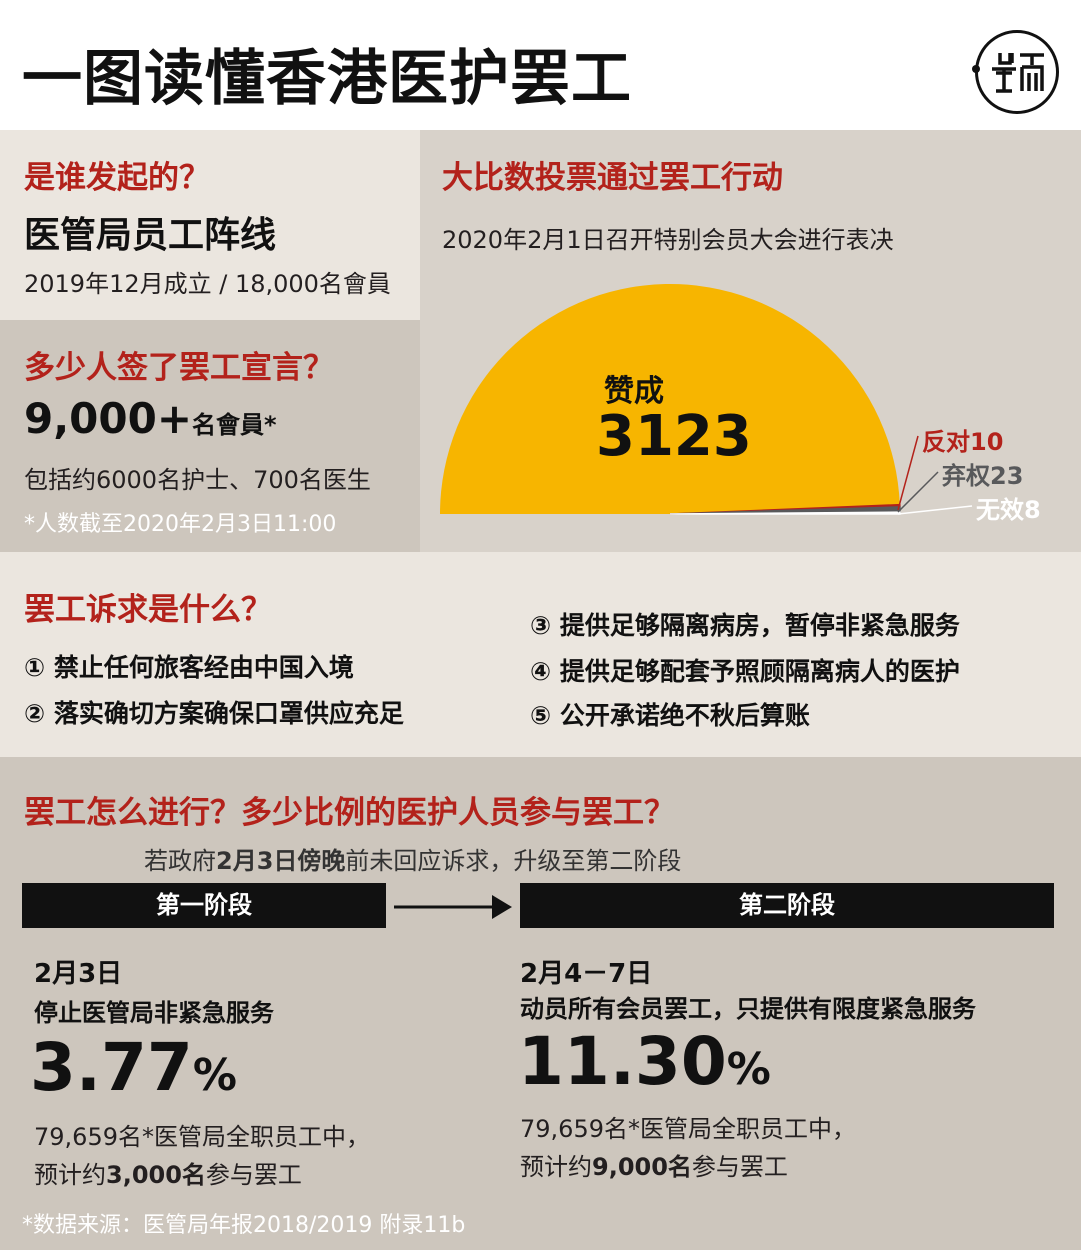 The width and height of the screenshot is (1081, 1250). I want to click on signed-note: *人数截至2020年2月3日11:00, so click(180, 524).